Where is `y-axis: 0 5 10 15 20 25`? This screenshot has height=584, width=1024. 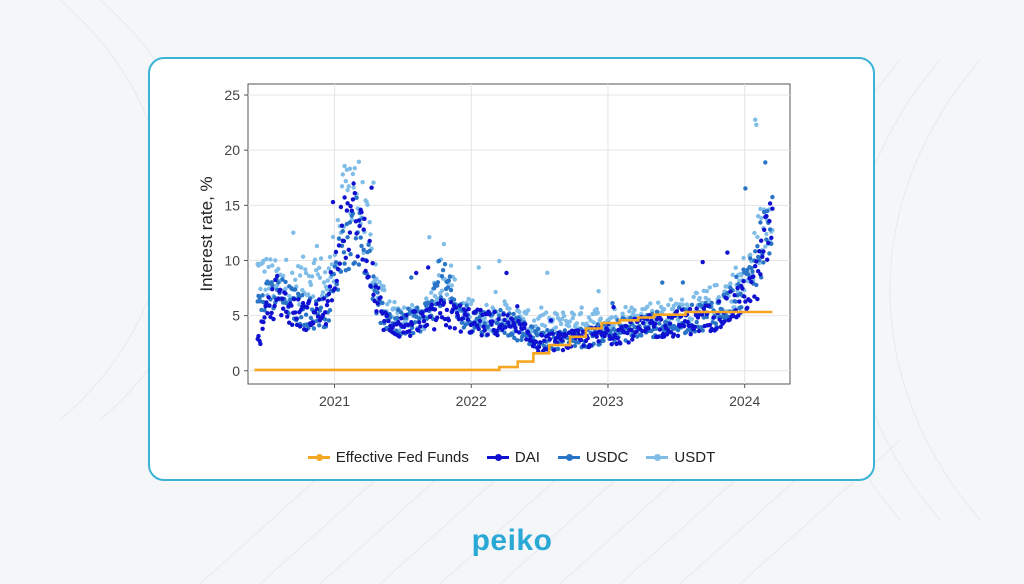
y-axis: 0 5 10 15 20 25 is located at coordinates (236, 233).